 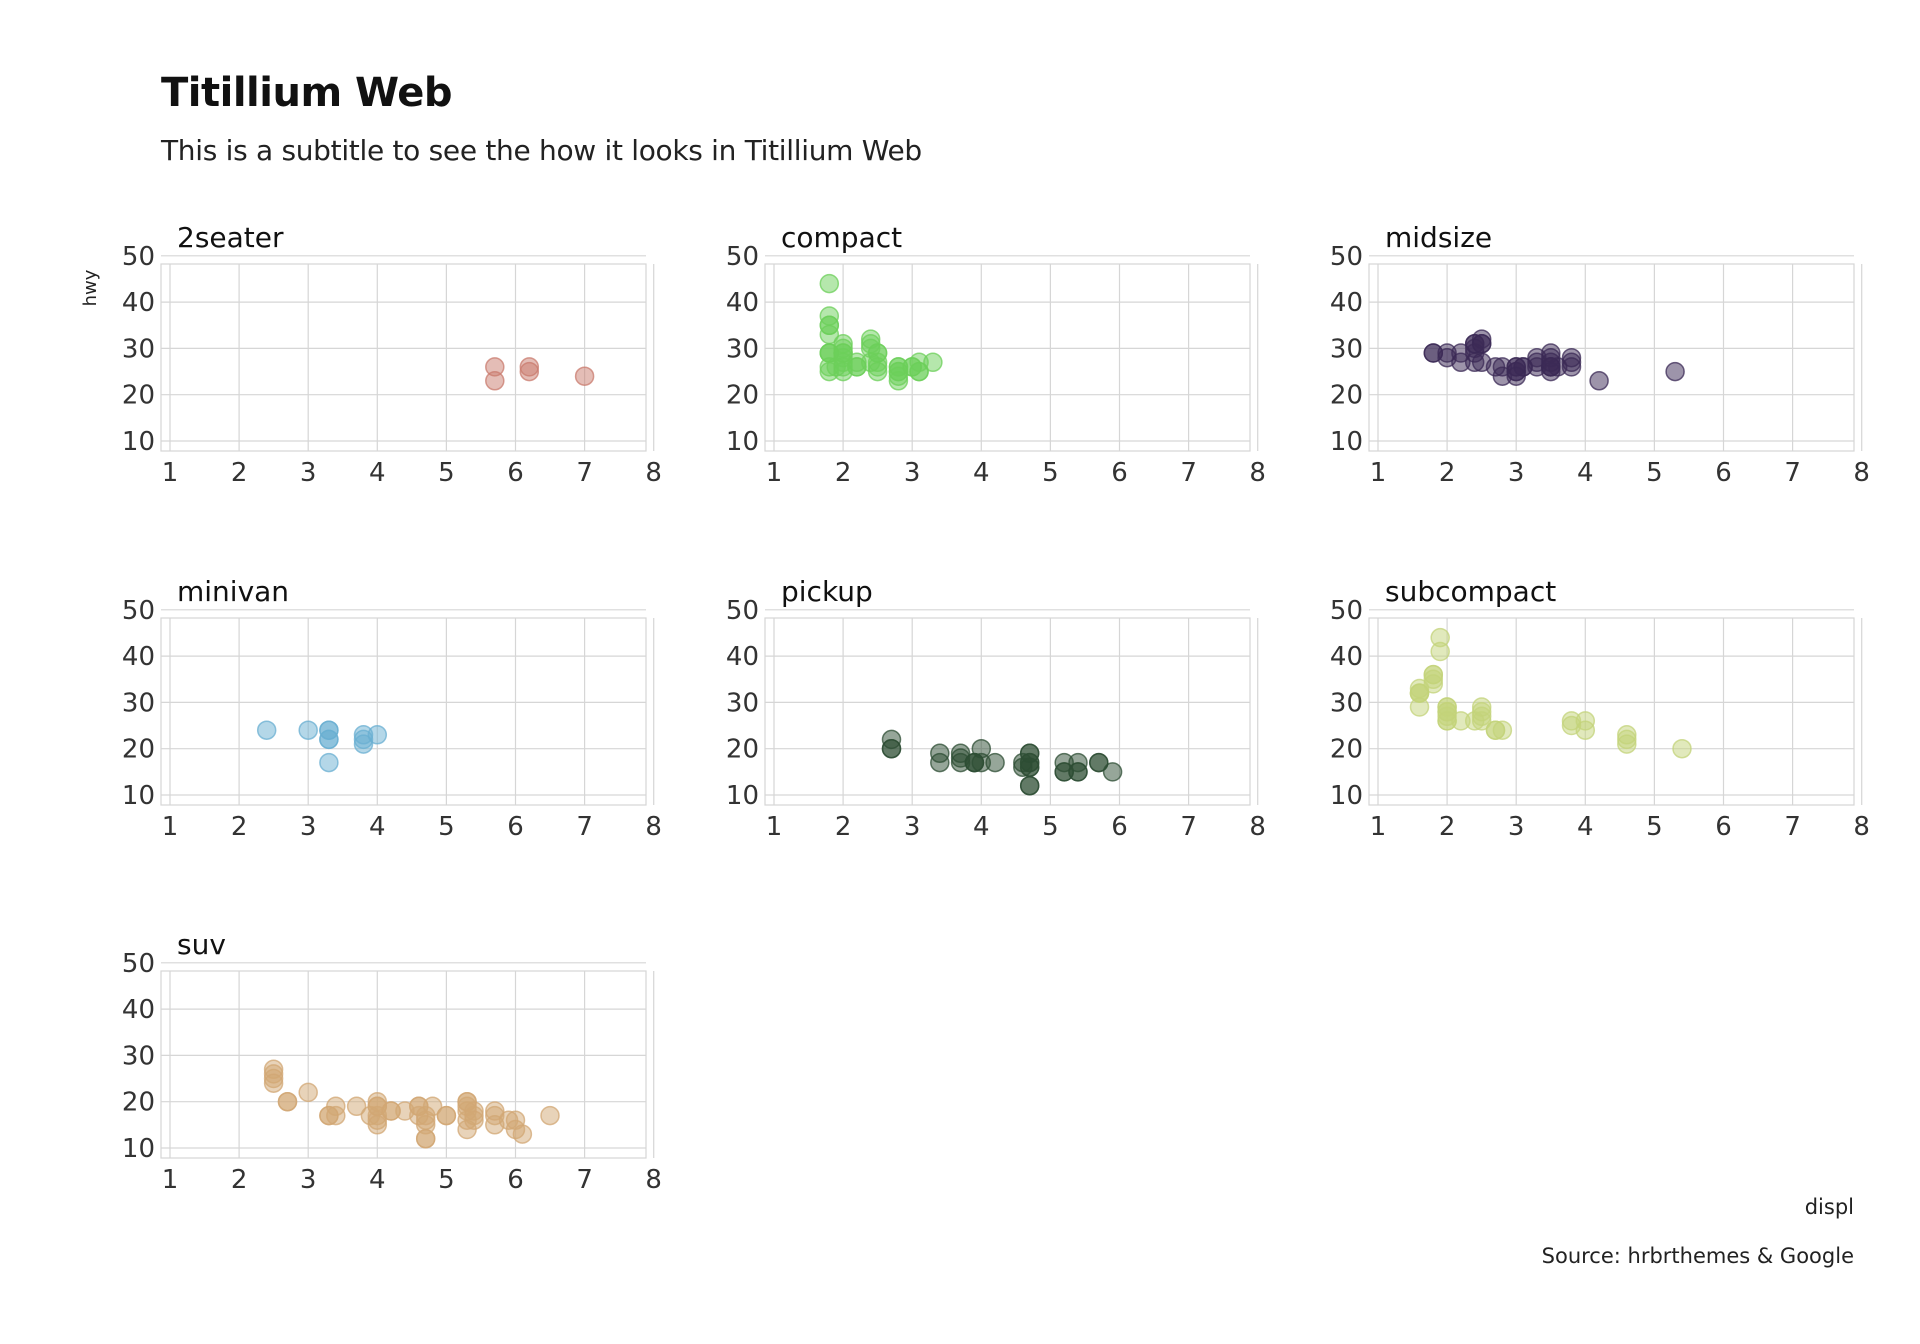 I want to click on facet-panel-compact: compact 1 2 3 4 5 6 7 8 10 20 30 40 50, so click(x=996, y=354).